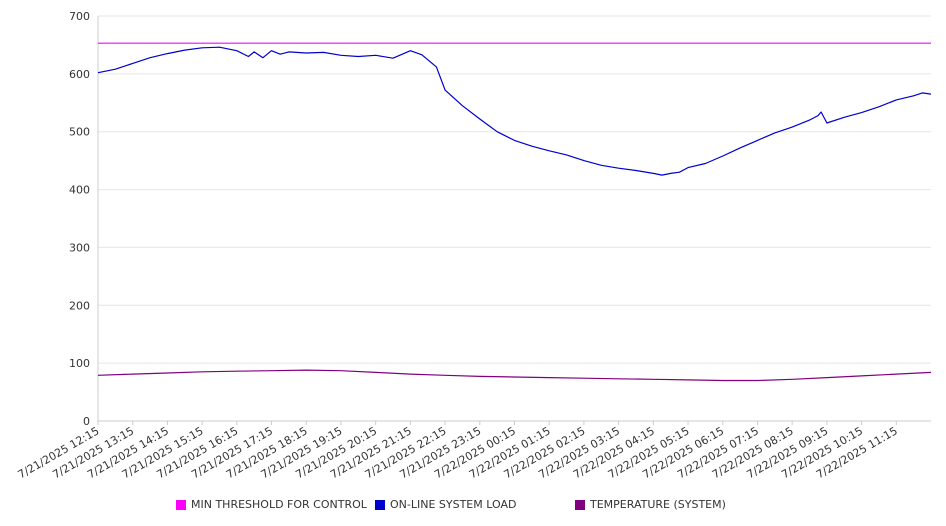 This screenshot has height=526, width=946. What do you see at coordinates (79, 190) in the screenshot?
I see `y-tick-label: 400` at bounding box center [79, 190].